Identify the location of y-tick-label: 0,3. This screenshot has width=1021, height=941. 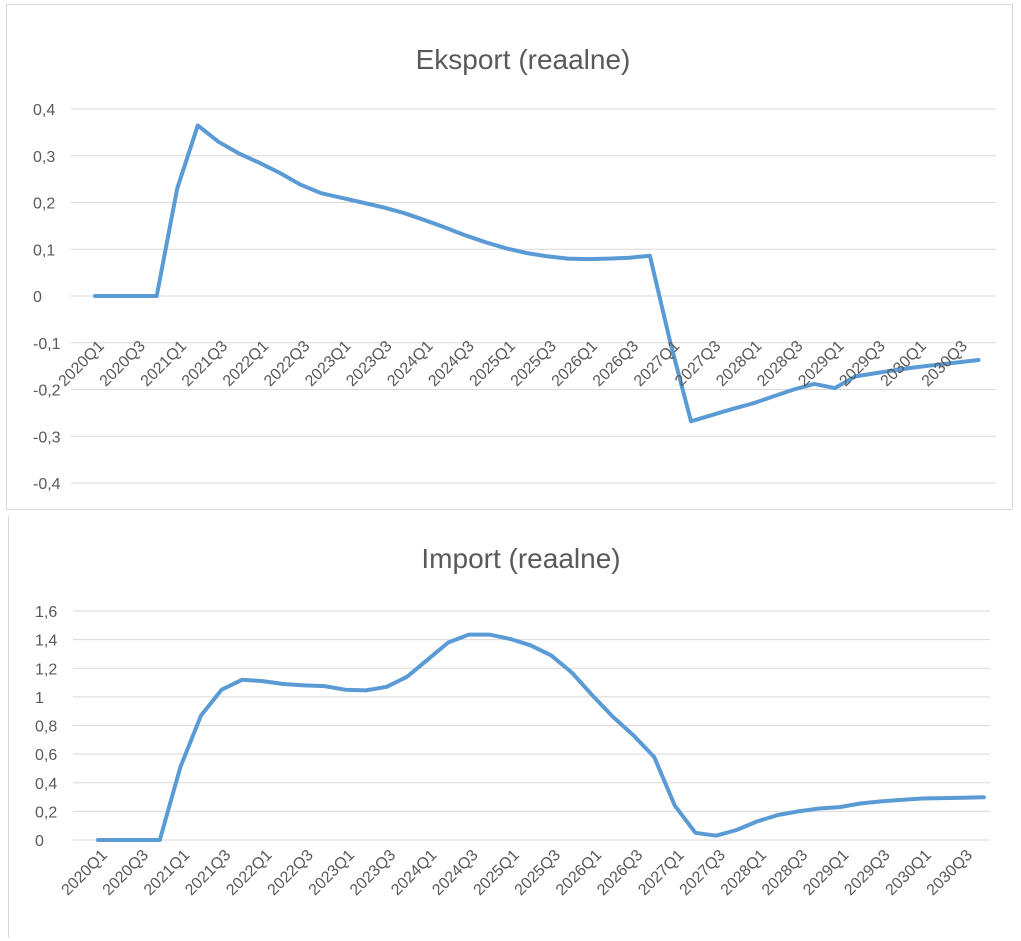
(44, 157).